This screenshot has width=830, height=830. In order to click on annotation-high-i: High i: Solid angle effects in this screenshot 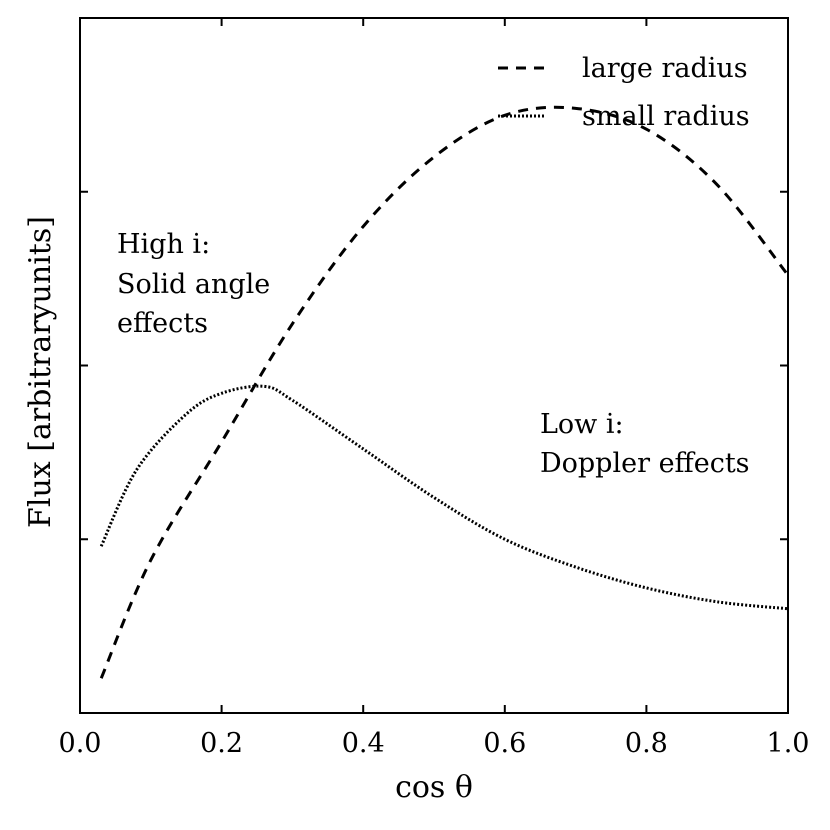, I will do `click(193, 284)`.